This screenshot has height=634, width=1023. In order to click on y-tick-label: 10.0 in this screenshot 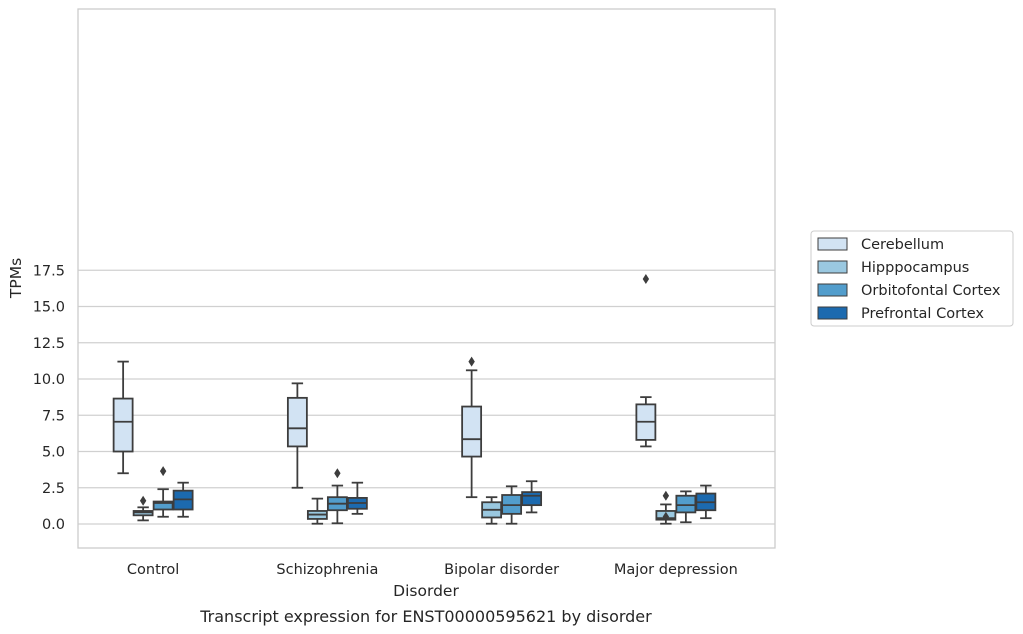, I will do `click(49, 380)`.